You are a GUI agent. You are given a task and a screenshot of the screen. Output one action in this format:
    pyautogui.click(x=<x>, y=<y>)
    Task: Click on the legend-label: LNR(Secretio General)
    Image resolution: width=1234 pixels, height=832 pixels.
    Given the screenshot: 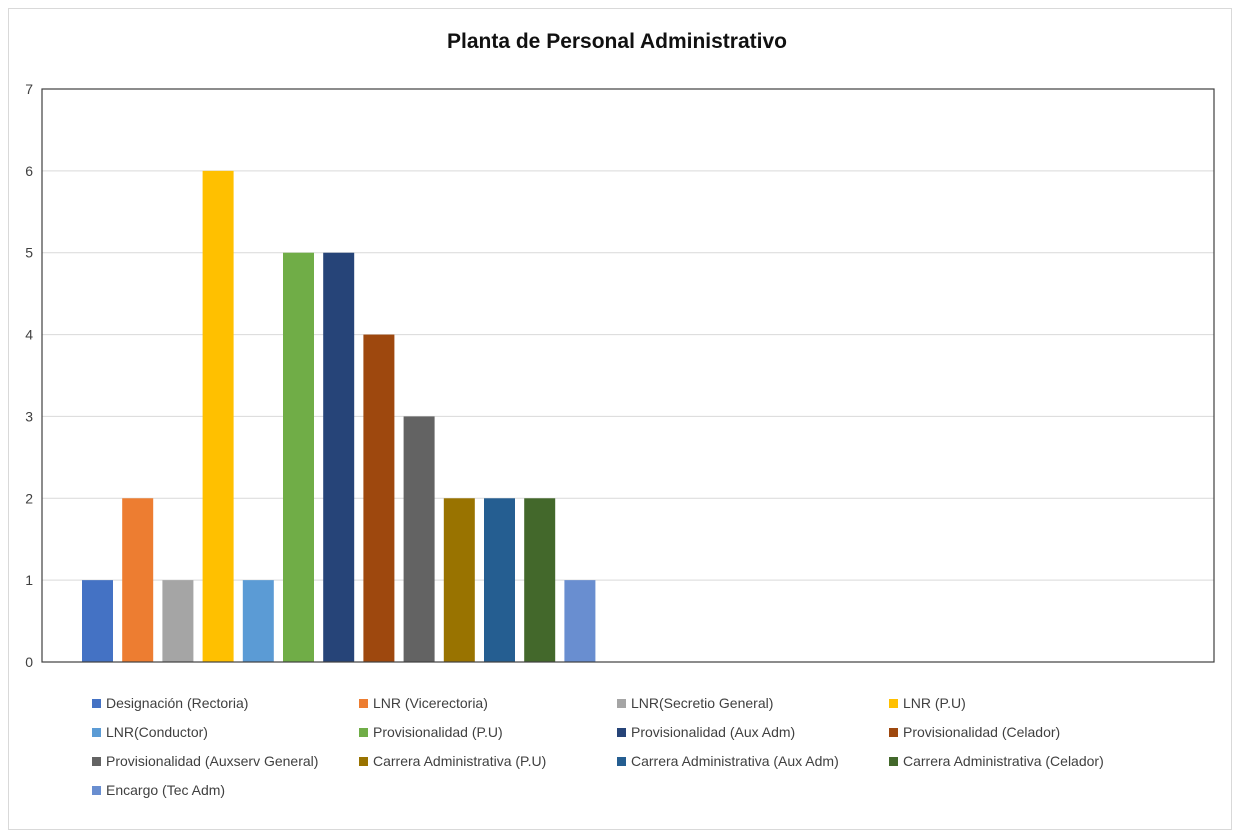 What is the action you would take?
    pyautogui.click(x=702, y=703)
    